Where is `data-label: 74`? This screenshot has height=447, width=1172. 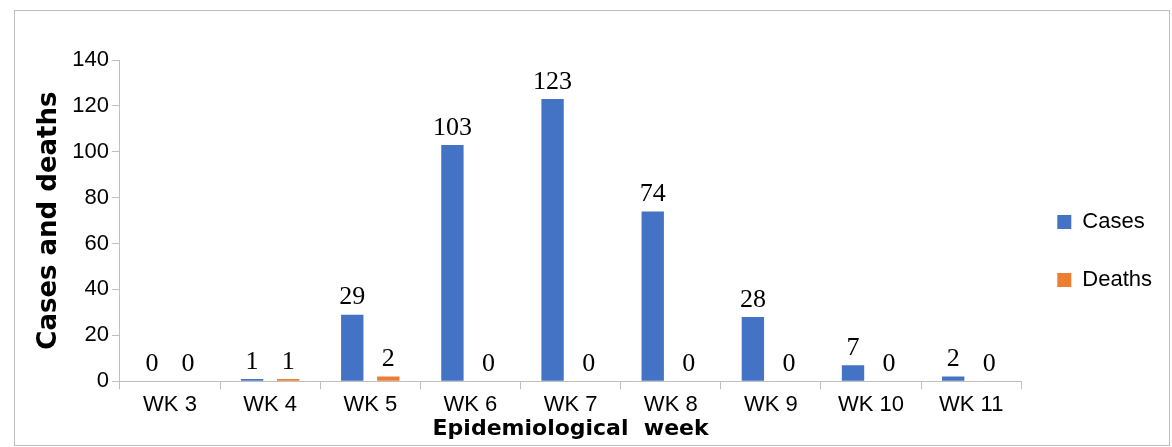 data-label: 74 is located at coordinates (652, 193).